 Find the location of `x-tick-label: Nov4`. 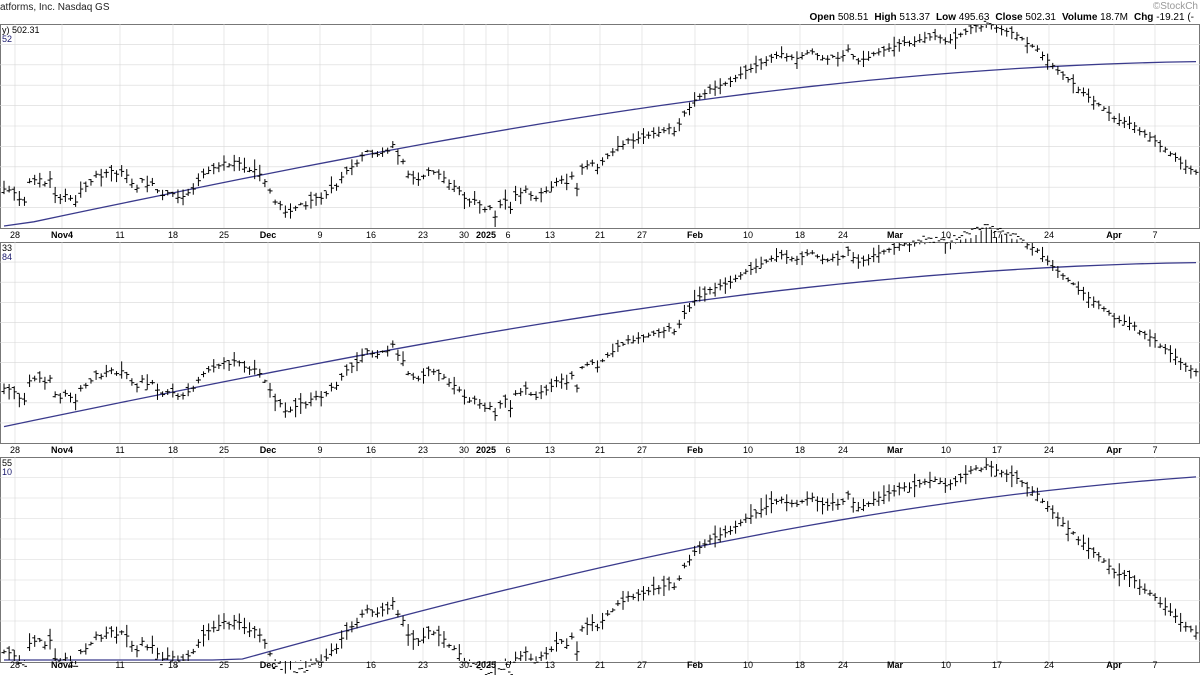

x-tick-label: Nov4 is located at coordinates (62, 450).